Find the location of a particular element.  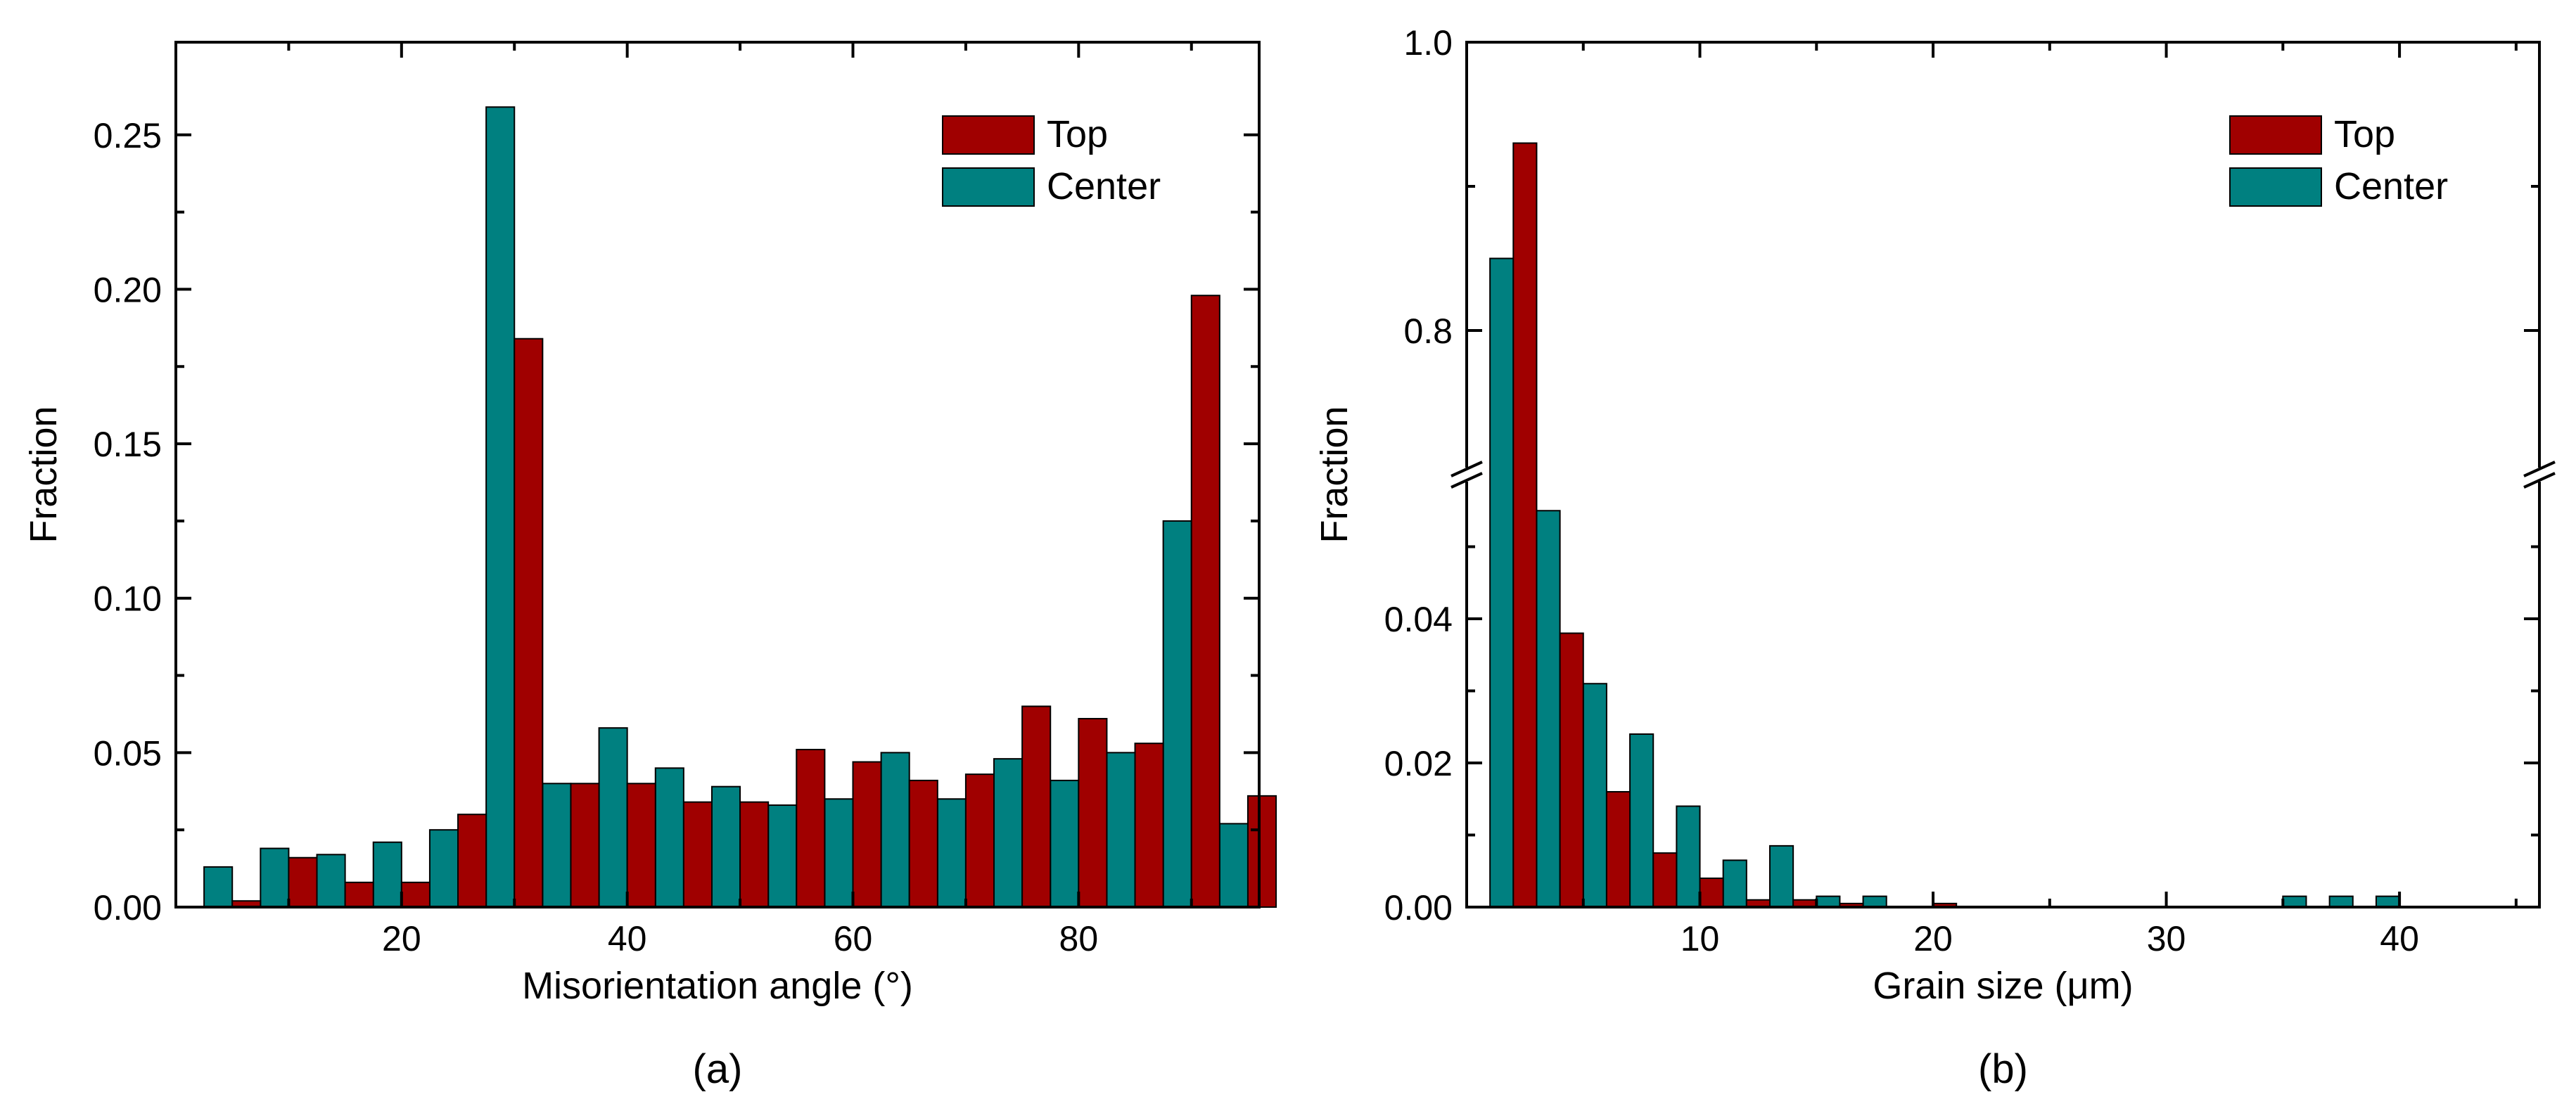

y-tick-label: 1.0 is located at coordinates (1428, 43).